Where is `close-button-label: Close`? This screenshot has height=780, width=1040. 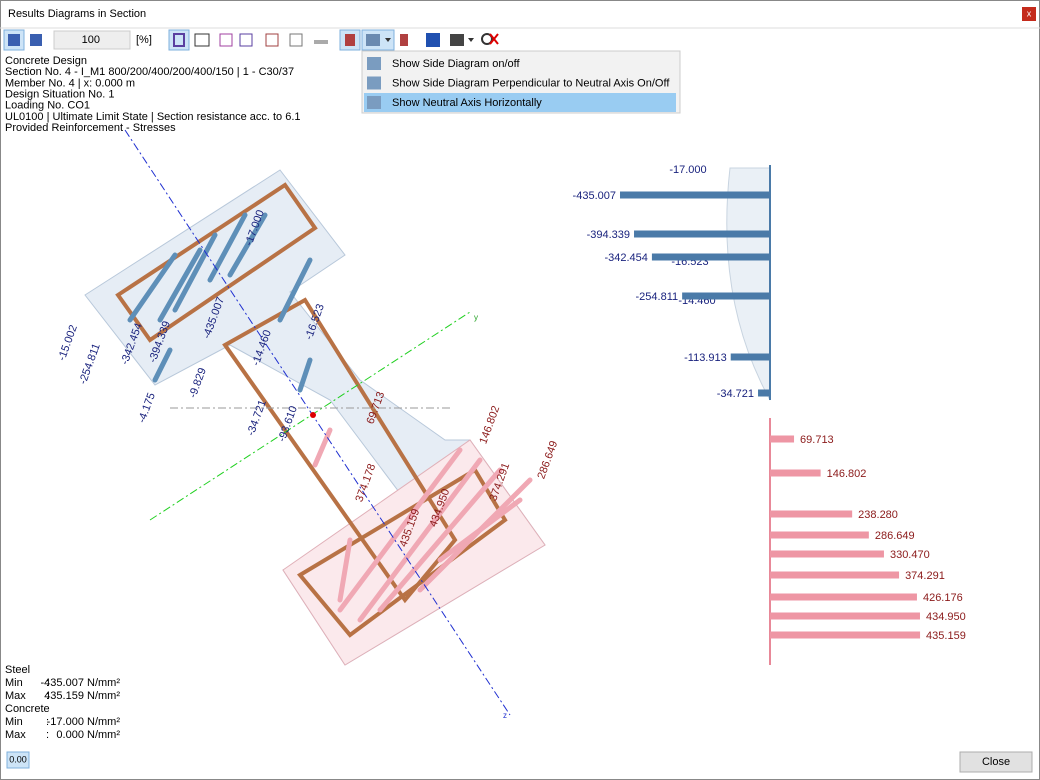
close-button-label: Close is located at coordinates (996, 762).